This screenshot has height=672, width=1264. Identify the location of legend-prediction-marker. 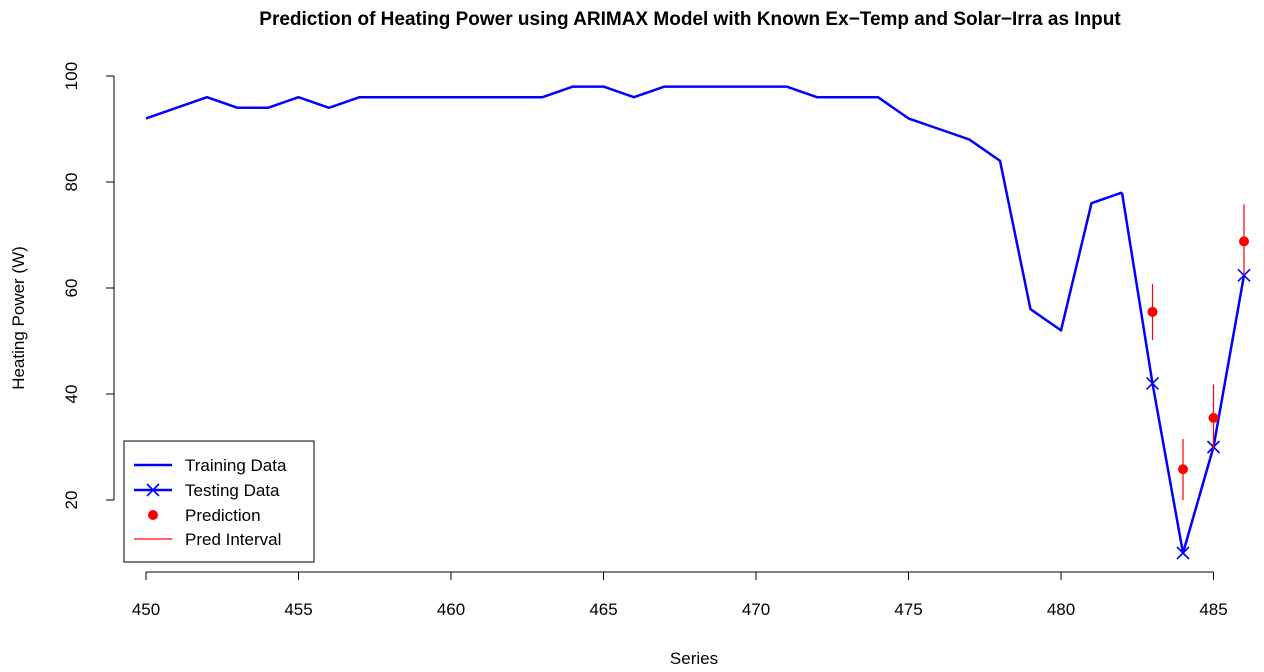
(153, 515).